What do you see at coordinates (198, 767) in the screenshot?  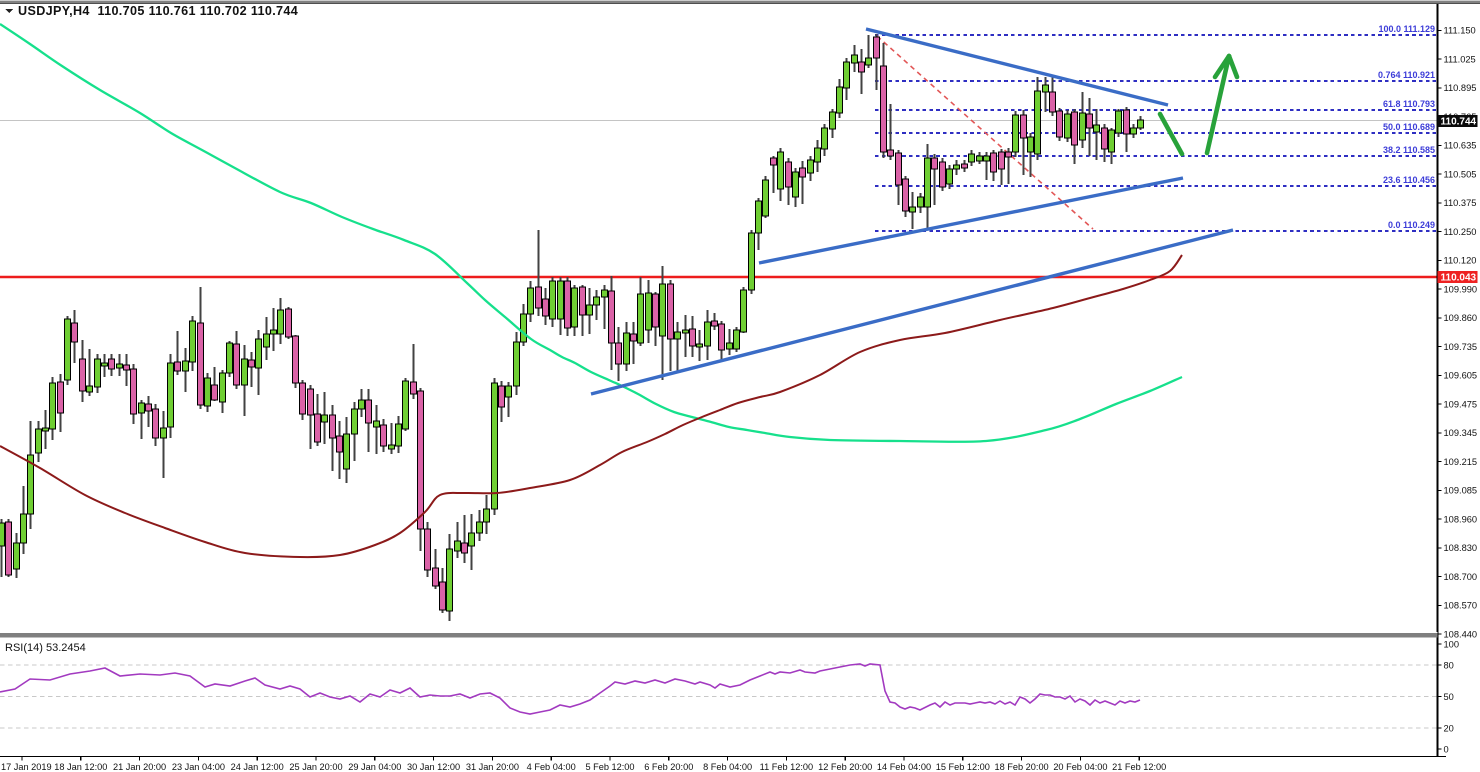 I see `svg-text: 23 Jan 04:00` at bounding box center [198, 767].